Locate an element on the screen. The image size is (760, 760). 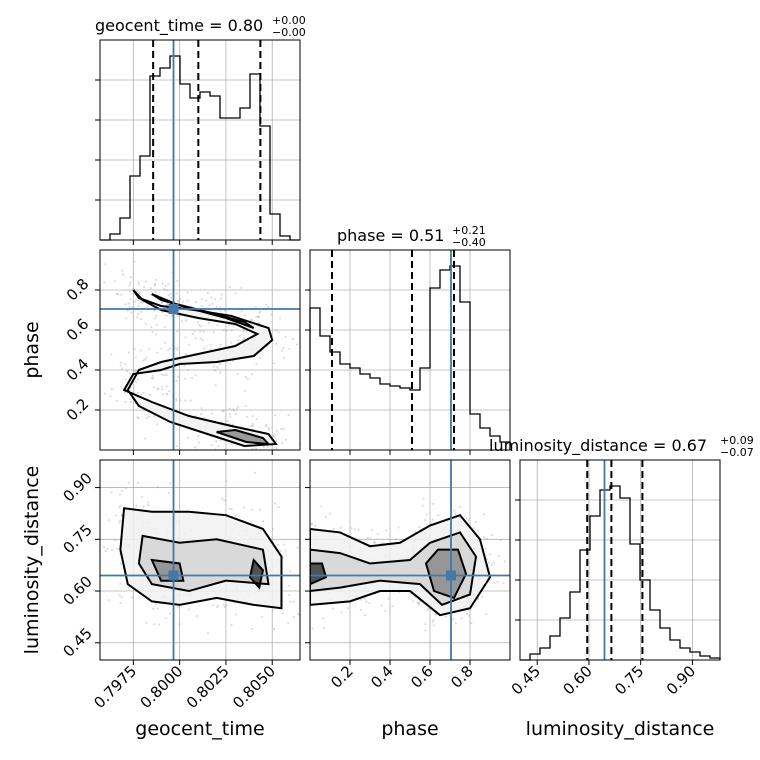
histogram-geocent_time is located at coordinates (200, 148).